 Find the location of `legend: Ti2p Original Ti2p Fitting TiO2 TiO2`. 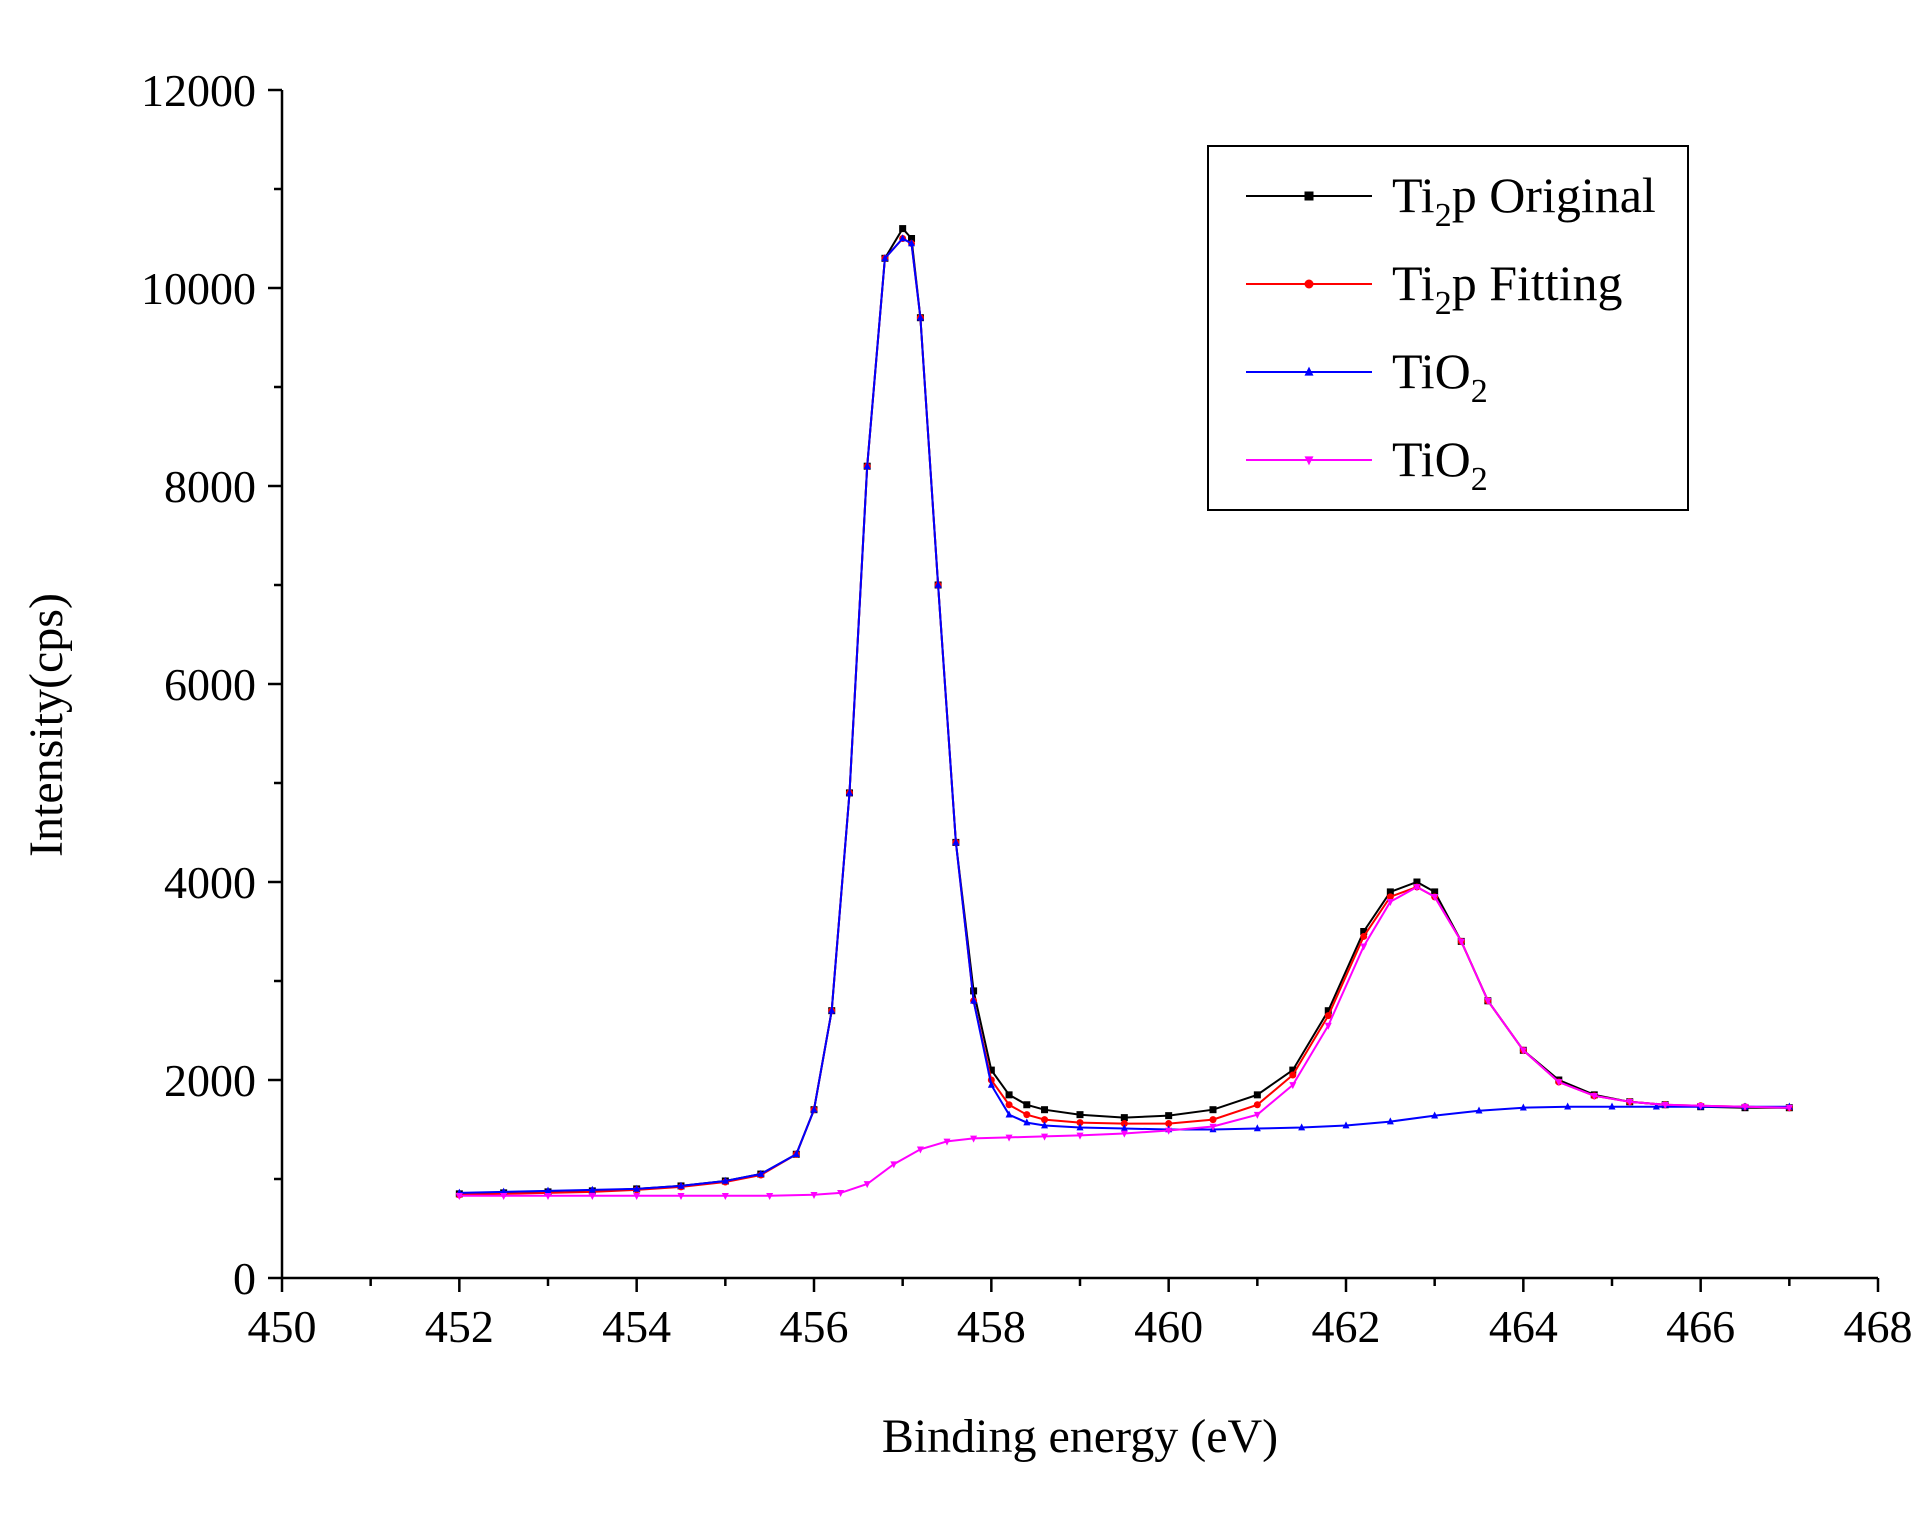

legend: Ti2p Original Ti2p Fitting TiO2 TiO2 is located at coordinates (1448, 328).